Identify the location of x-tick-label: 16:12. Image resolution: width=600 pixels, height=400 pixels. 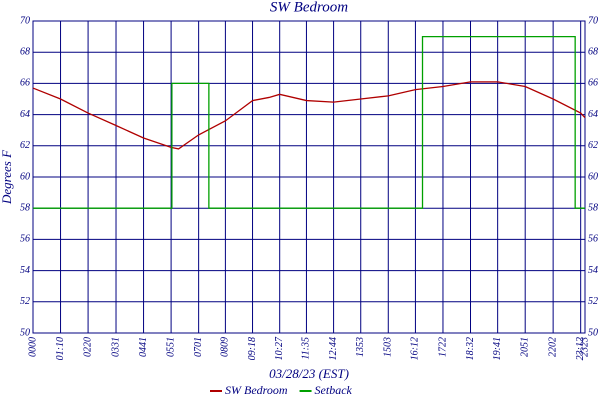
(415, 348).